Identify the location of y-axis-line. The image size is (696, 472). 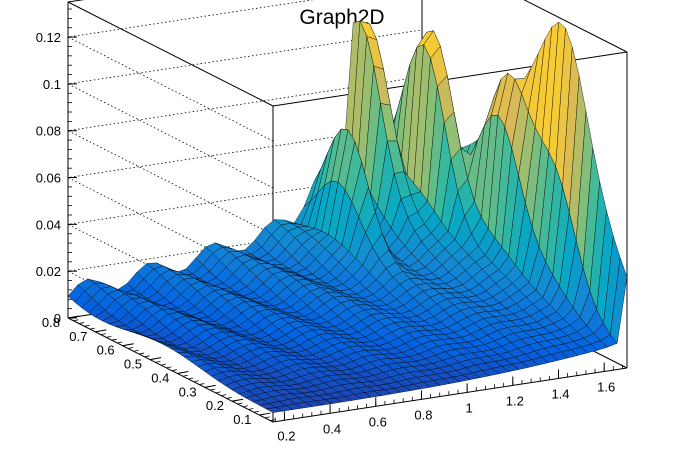
(170, 370).